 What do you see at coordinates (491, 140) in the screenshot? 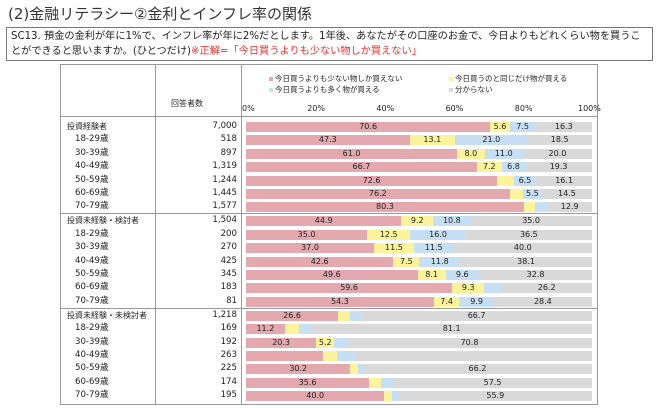
I see `bar-segment-series-2: 21.0` at bounding box center [491, 140].